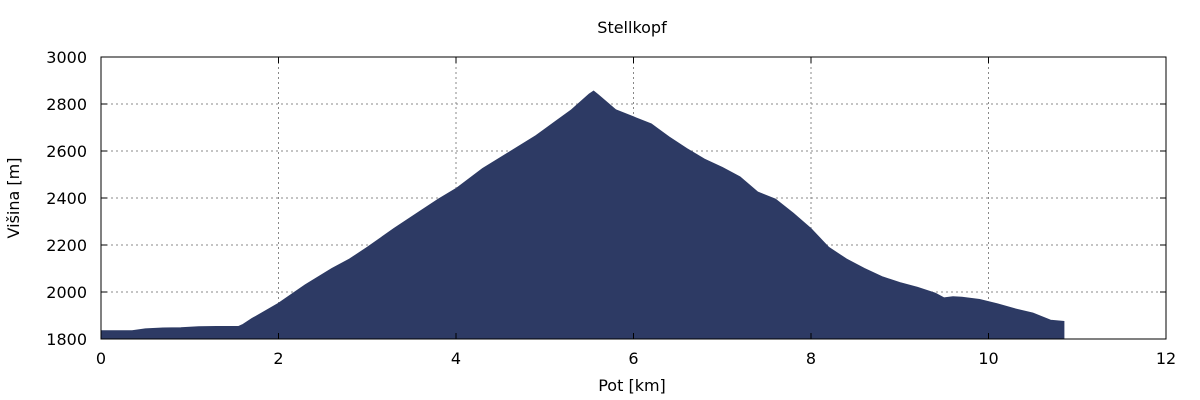 The image size is (1200, 400). I want to click on y-tick-label-4: 2600, so click(66, 151).